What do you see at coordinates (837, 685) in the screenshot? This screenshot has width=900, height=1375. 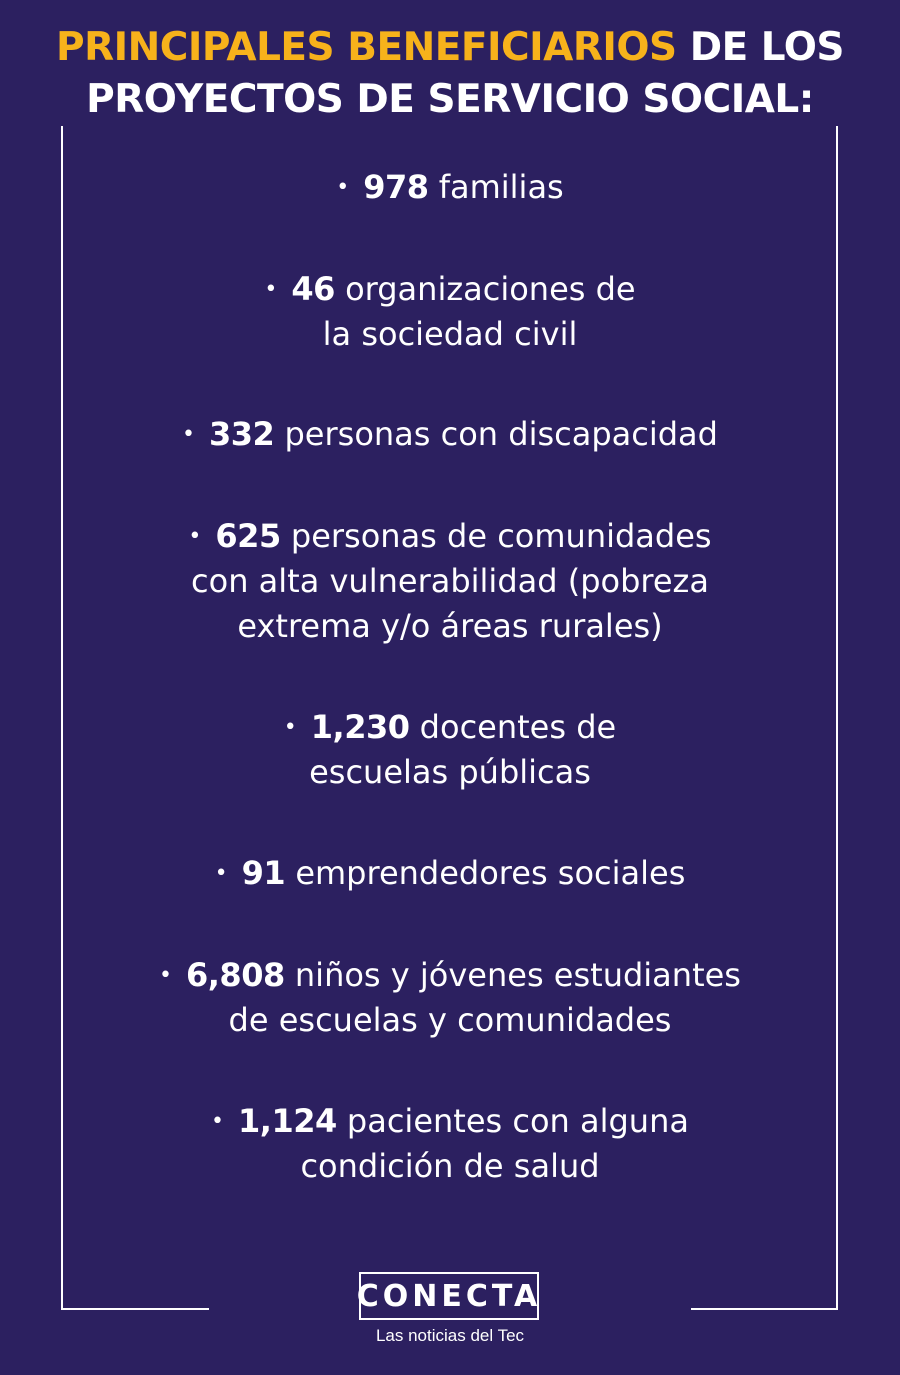 I see `frame-right-line` at bounding box center [837, 685].